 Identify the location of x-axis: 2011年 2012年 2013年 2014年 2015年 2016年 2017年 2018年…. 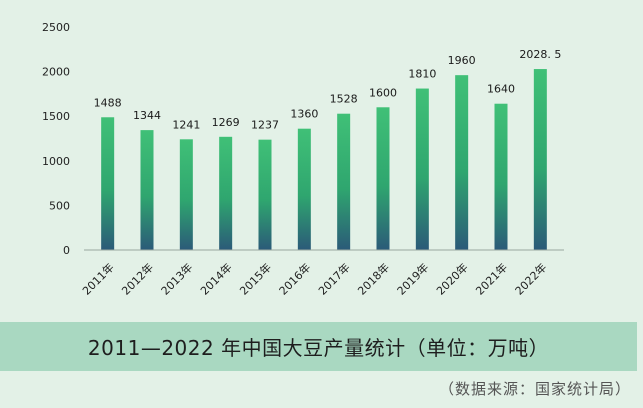
(321, 273).